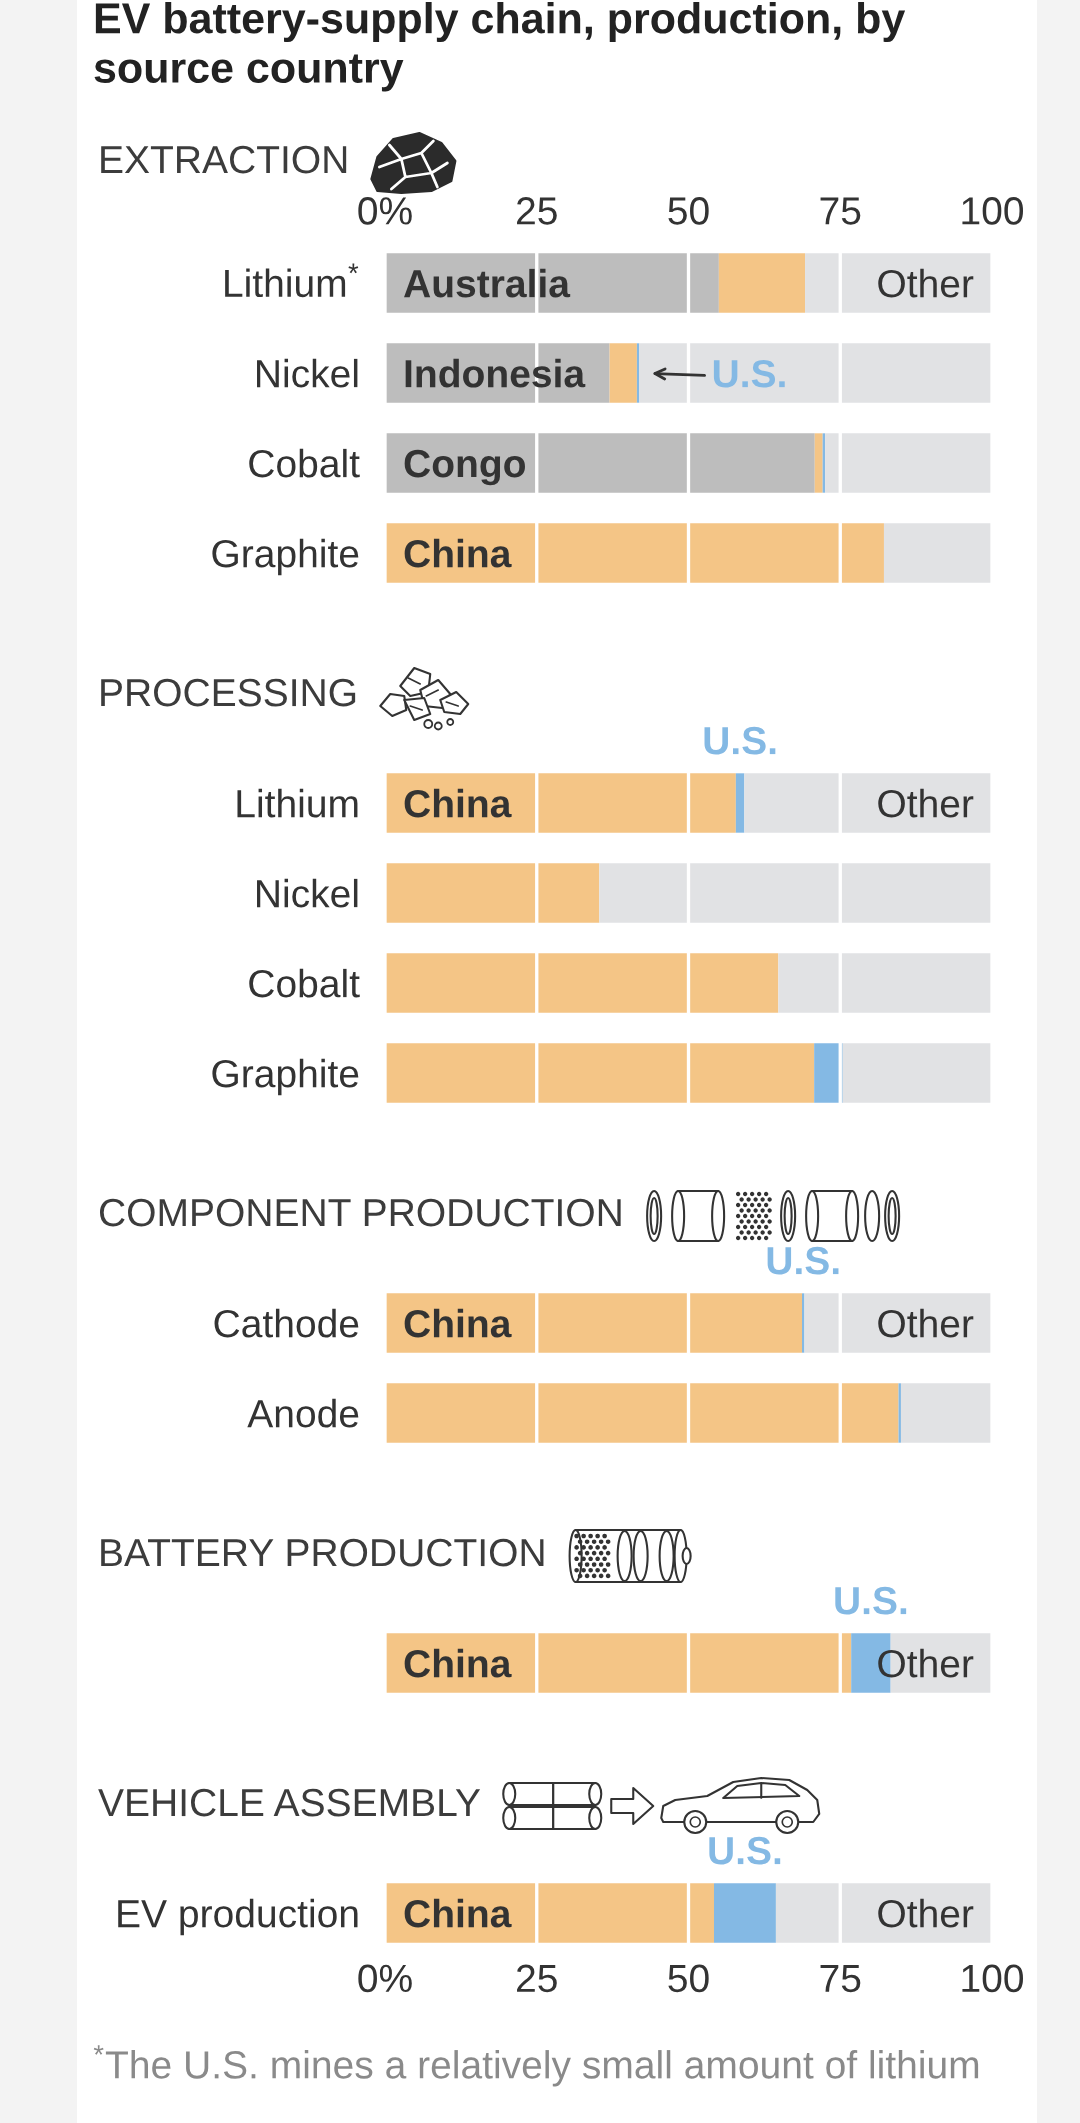 This screenshot has width=1080, height=2123. I want to click on chart-subtitle: BATTERY PRODUCTION, so click(322, 1552).